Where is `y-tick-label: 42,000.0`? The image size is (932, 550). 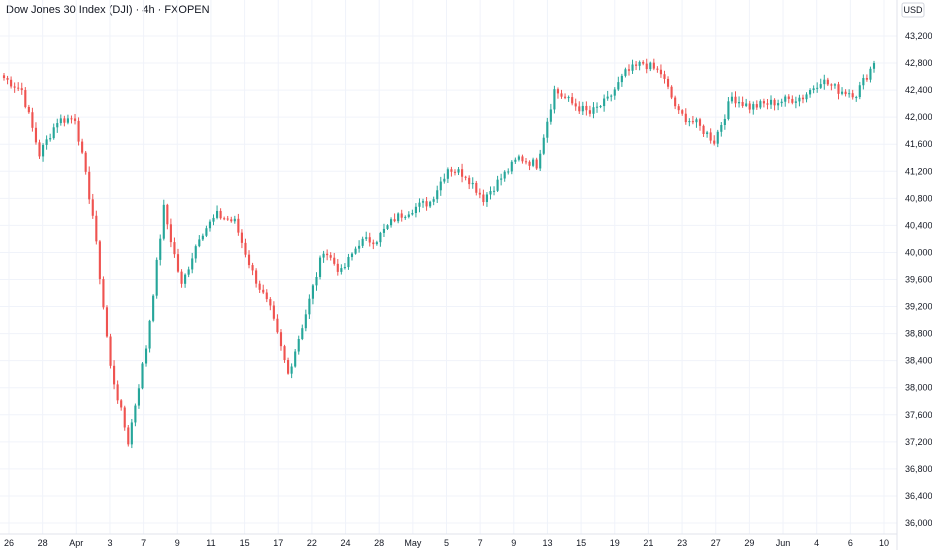
y-tick-label: 42,000.0 is located at coordinates (918, 117).